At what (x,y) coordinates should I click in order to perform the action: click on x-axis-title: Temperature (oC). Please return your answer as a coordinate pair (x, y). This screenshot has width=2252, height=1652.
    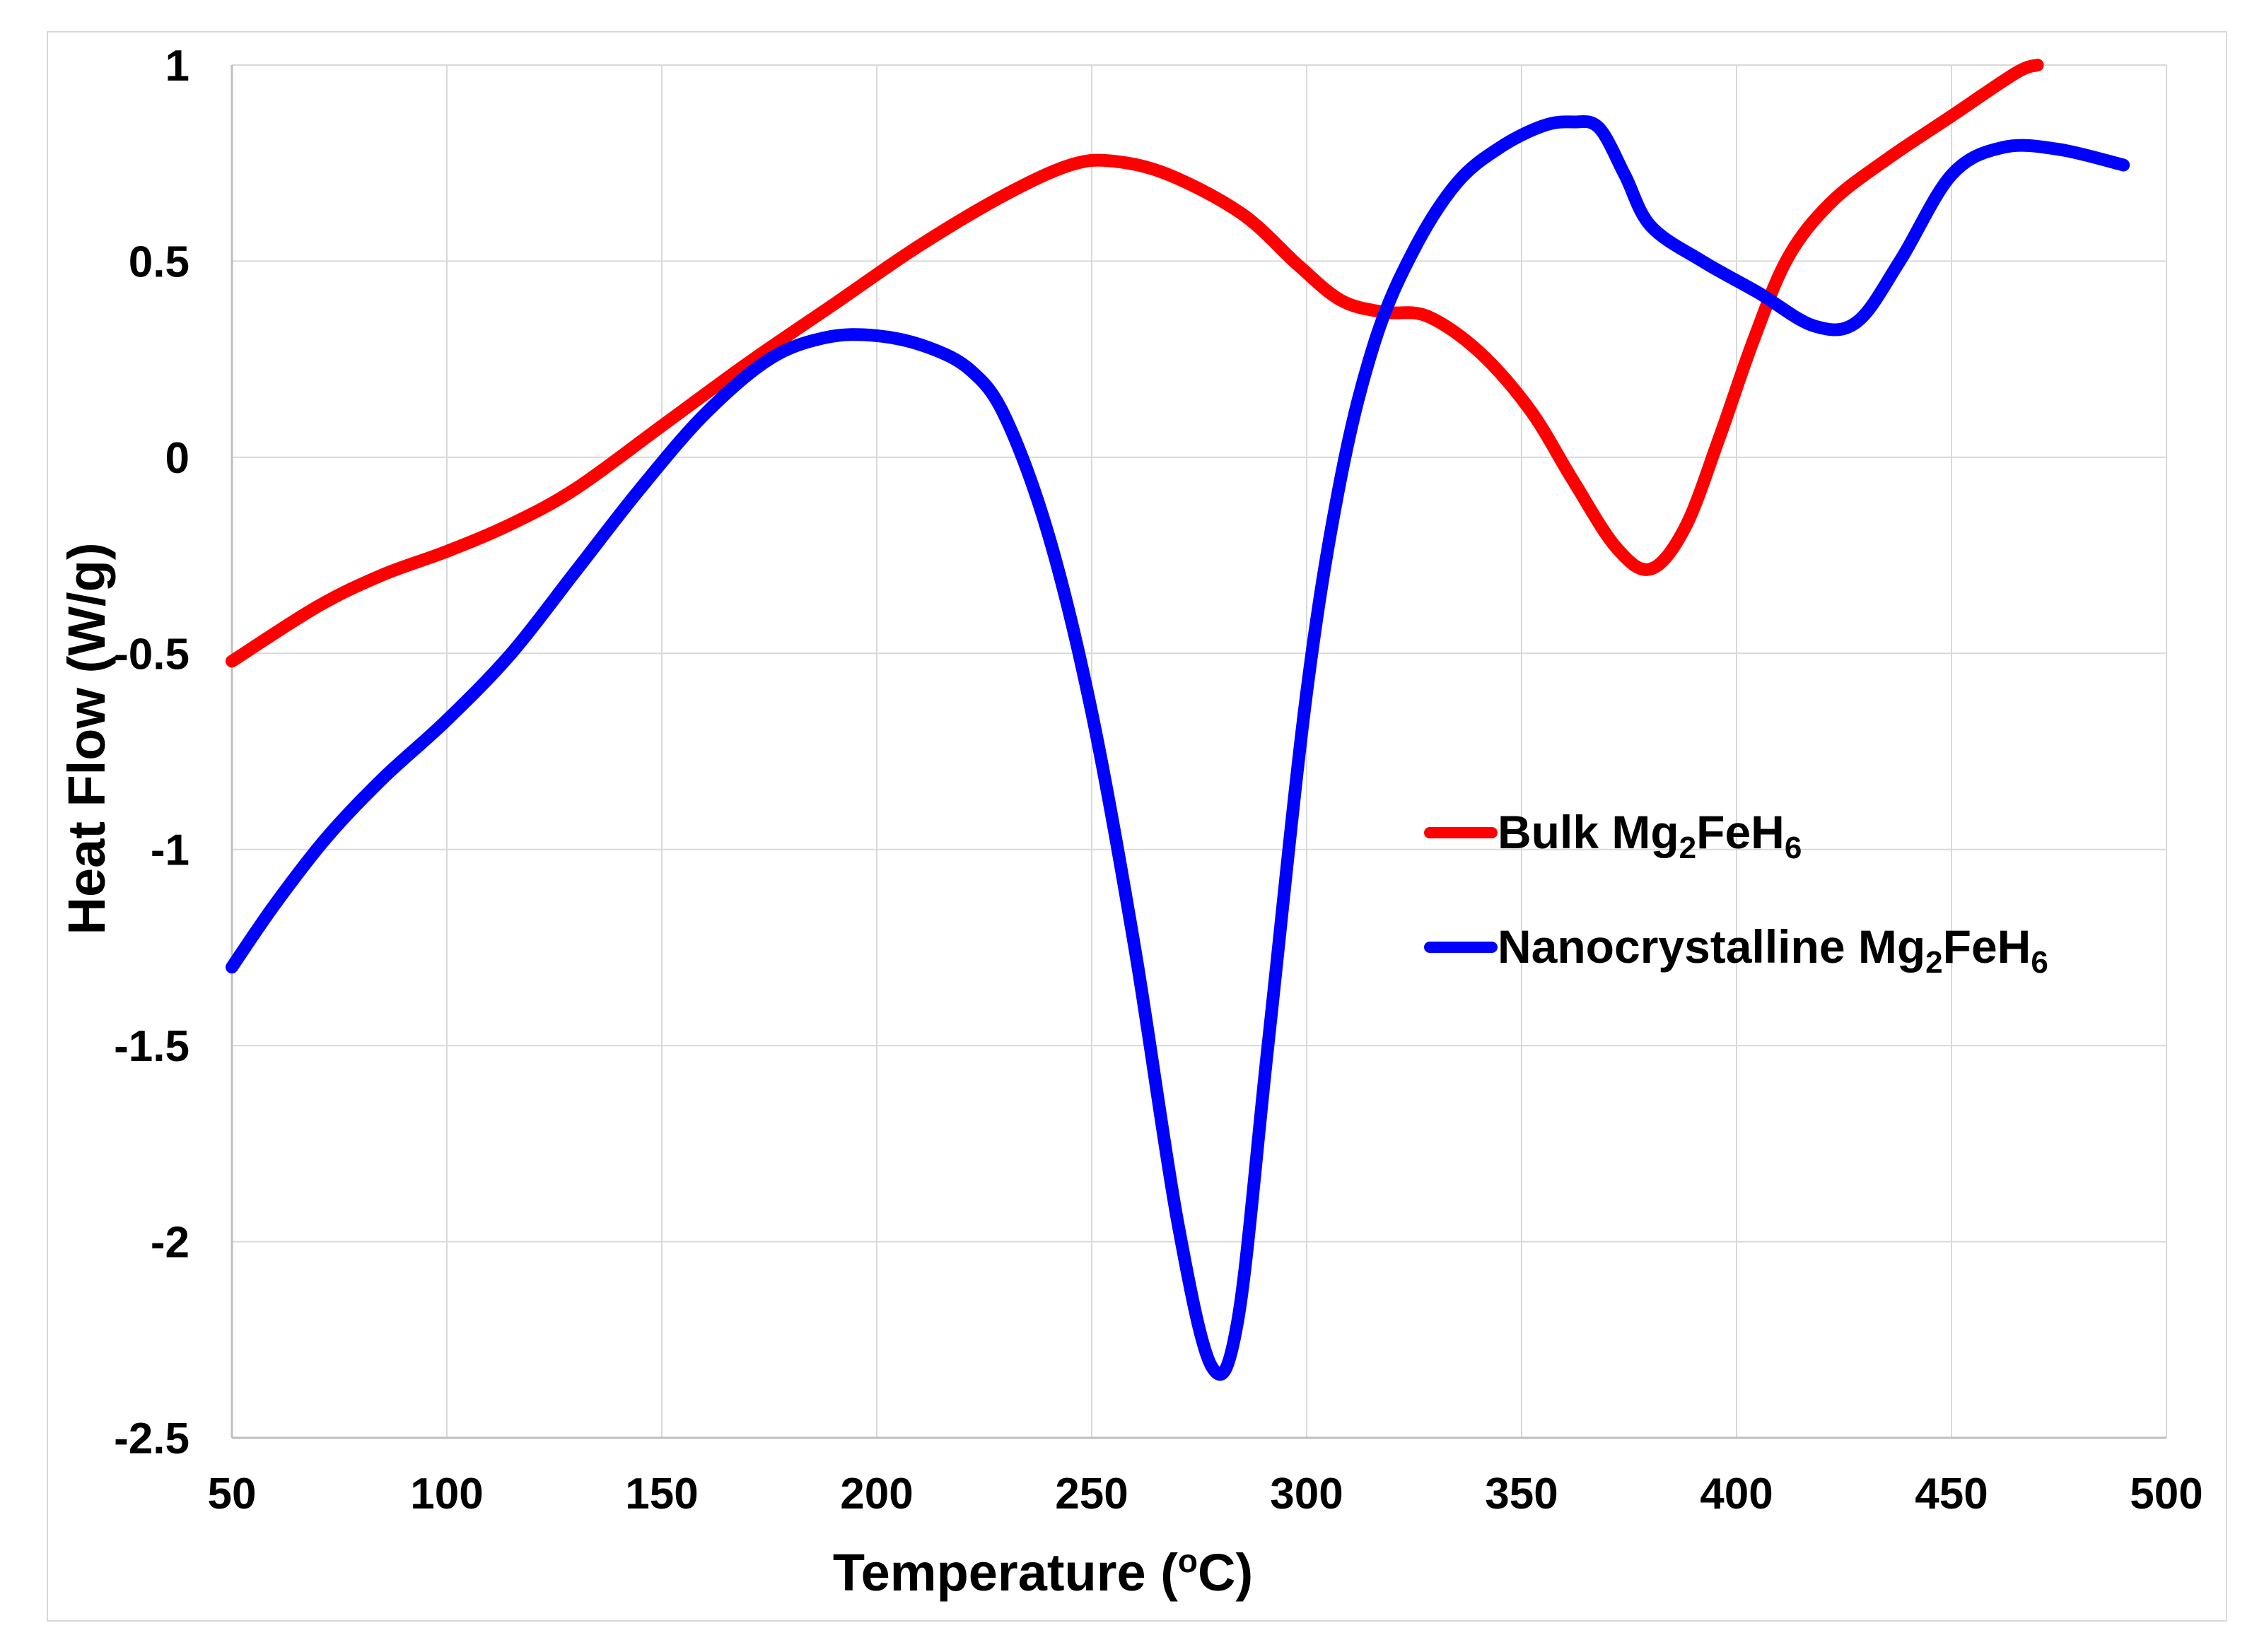
    Looking at the image, I should click on (1043, 1572).